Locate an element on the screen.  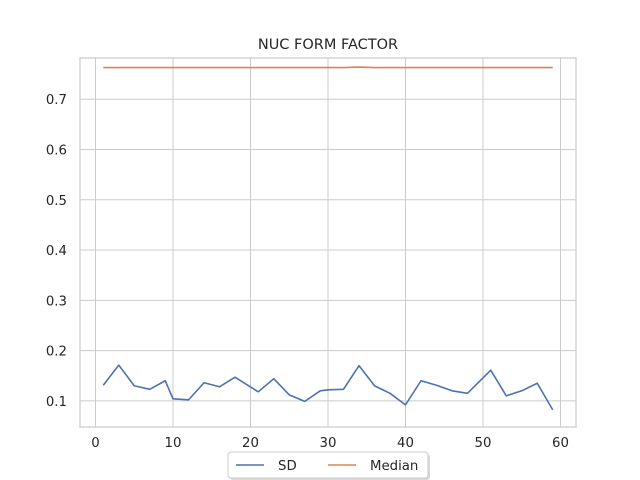
x-axis: 0 10 20 30 40 50 60 is located at coordinates (330, 443).